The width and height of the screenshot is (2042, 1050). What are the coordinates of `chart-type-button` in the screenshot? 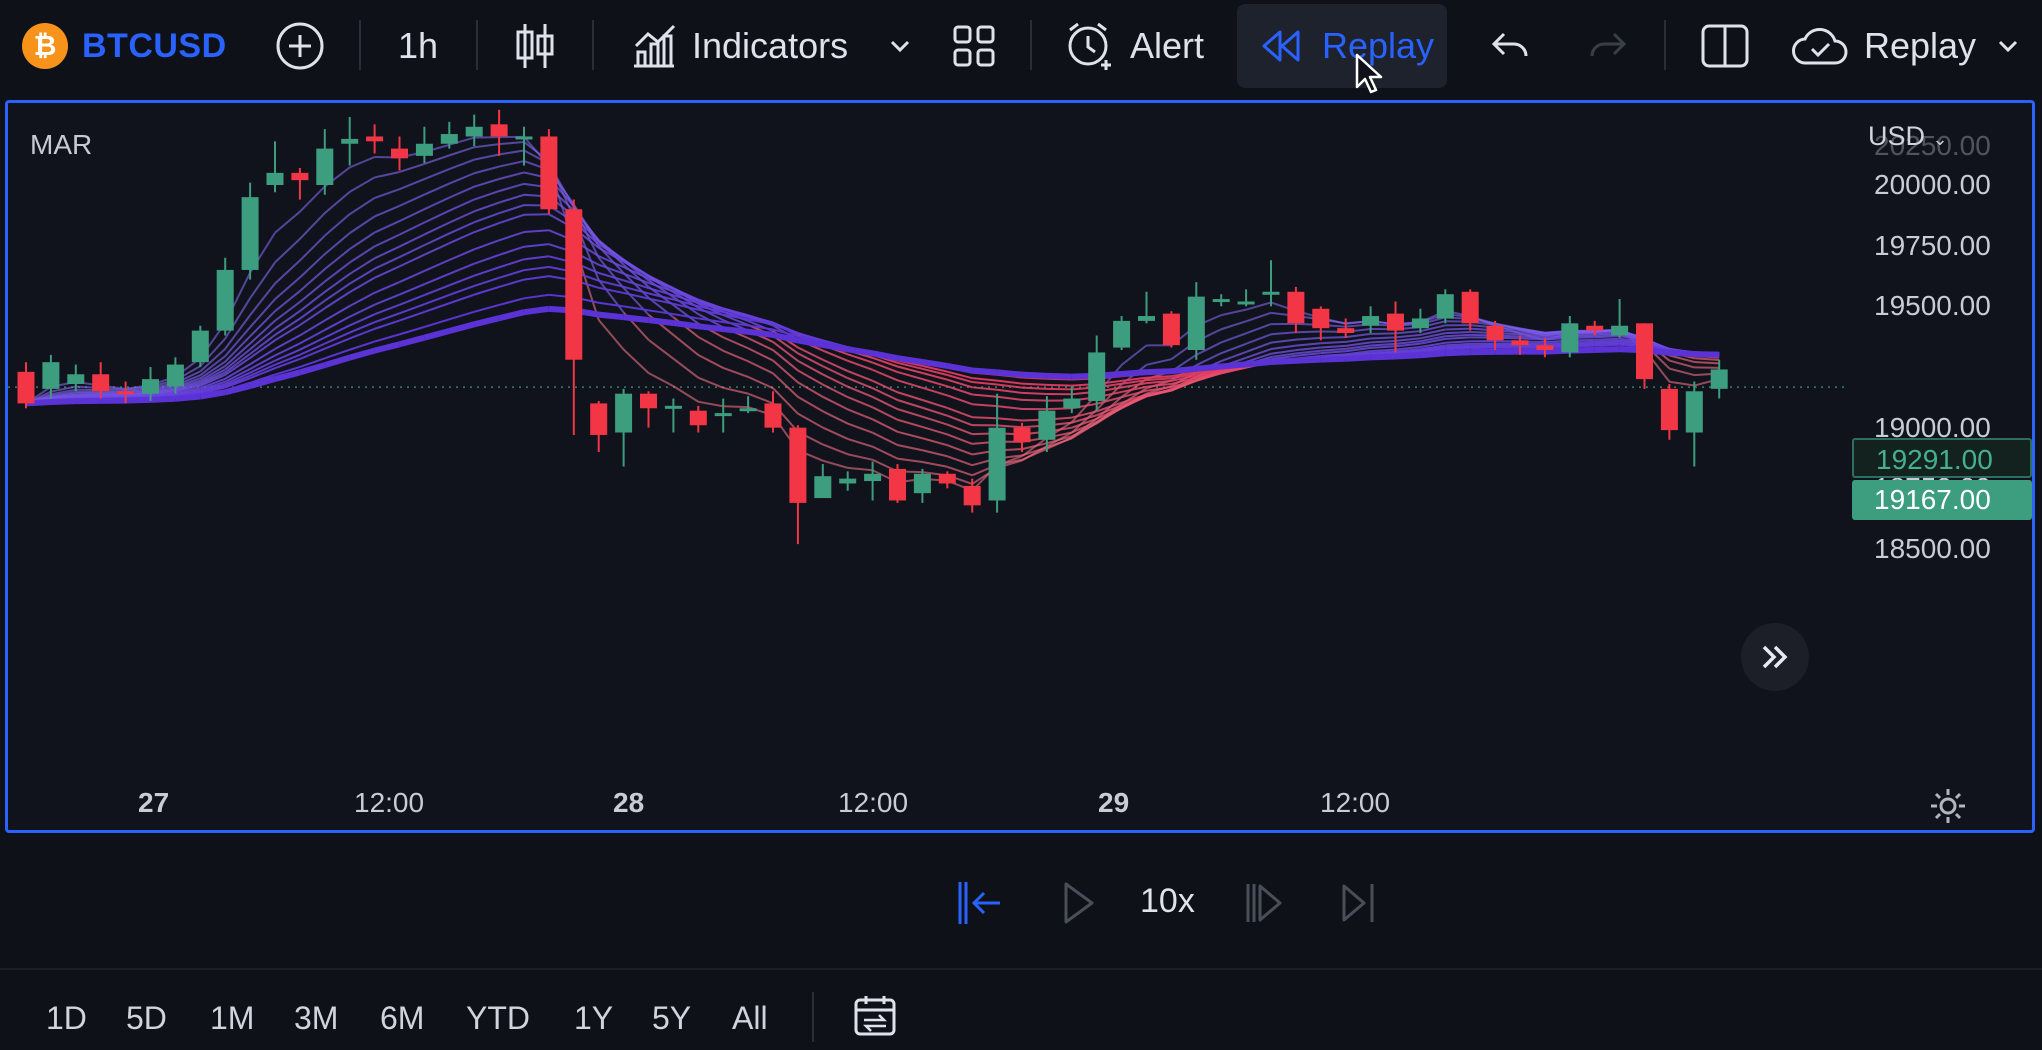 It's located at (535, 46).